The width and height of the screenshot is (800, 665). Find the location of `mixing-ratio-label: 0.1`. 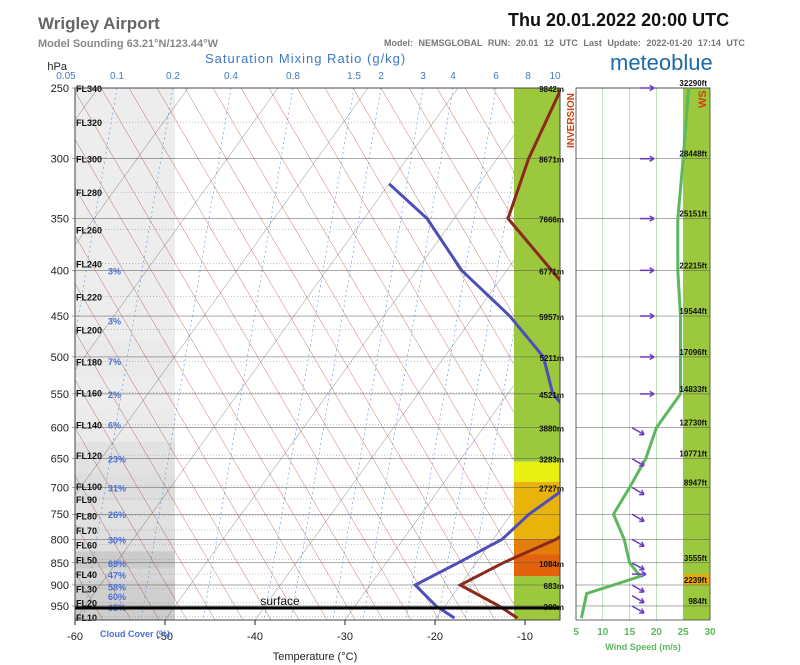

mixing-ratio-label: 0.1 is located at coordinates (117, 76).